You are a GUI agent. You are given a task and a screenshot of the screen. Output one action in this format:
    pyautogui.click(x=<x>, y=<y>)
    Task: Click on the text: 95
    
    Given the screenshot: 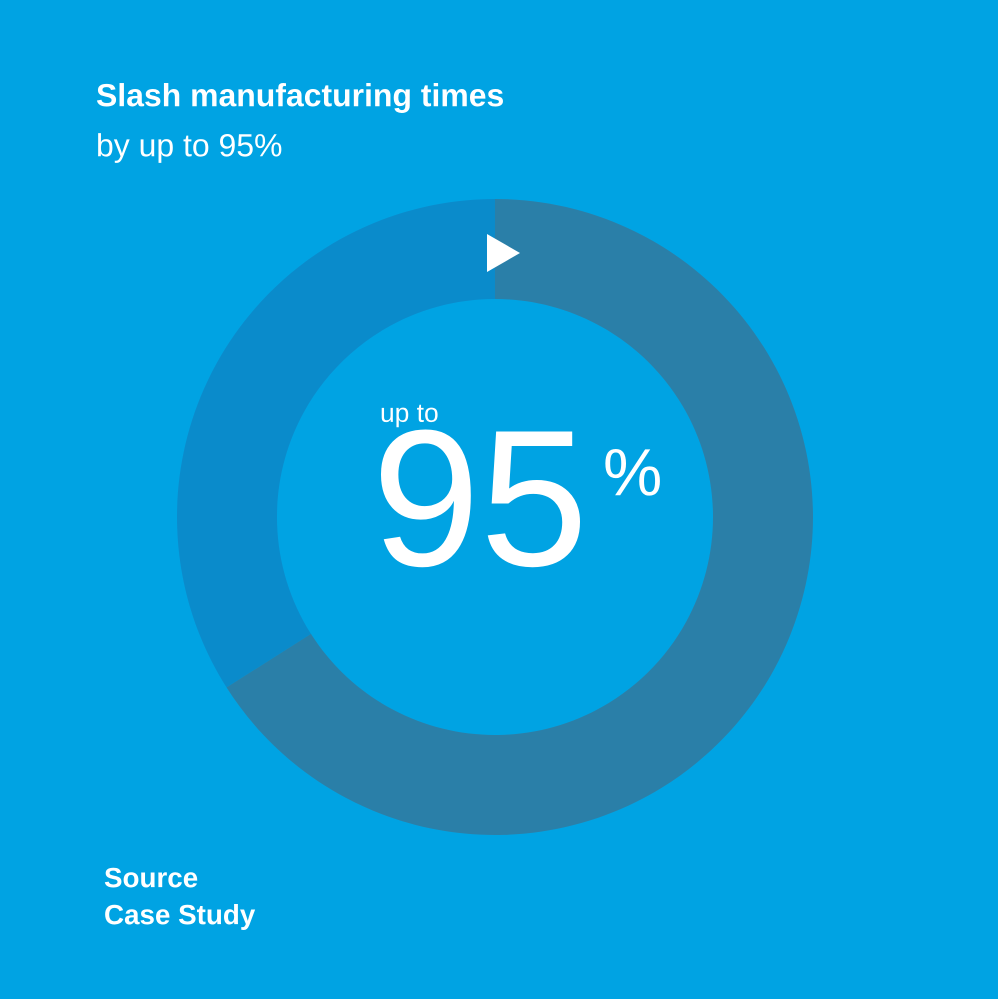 What is the action you would take?
    pyautogui.click(x=480, y=499)
    